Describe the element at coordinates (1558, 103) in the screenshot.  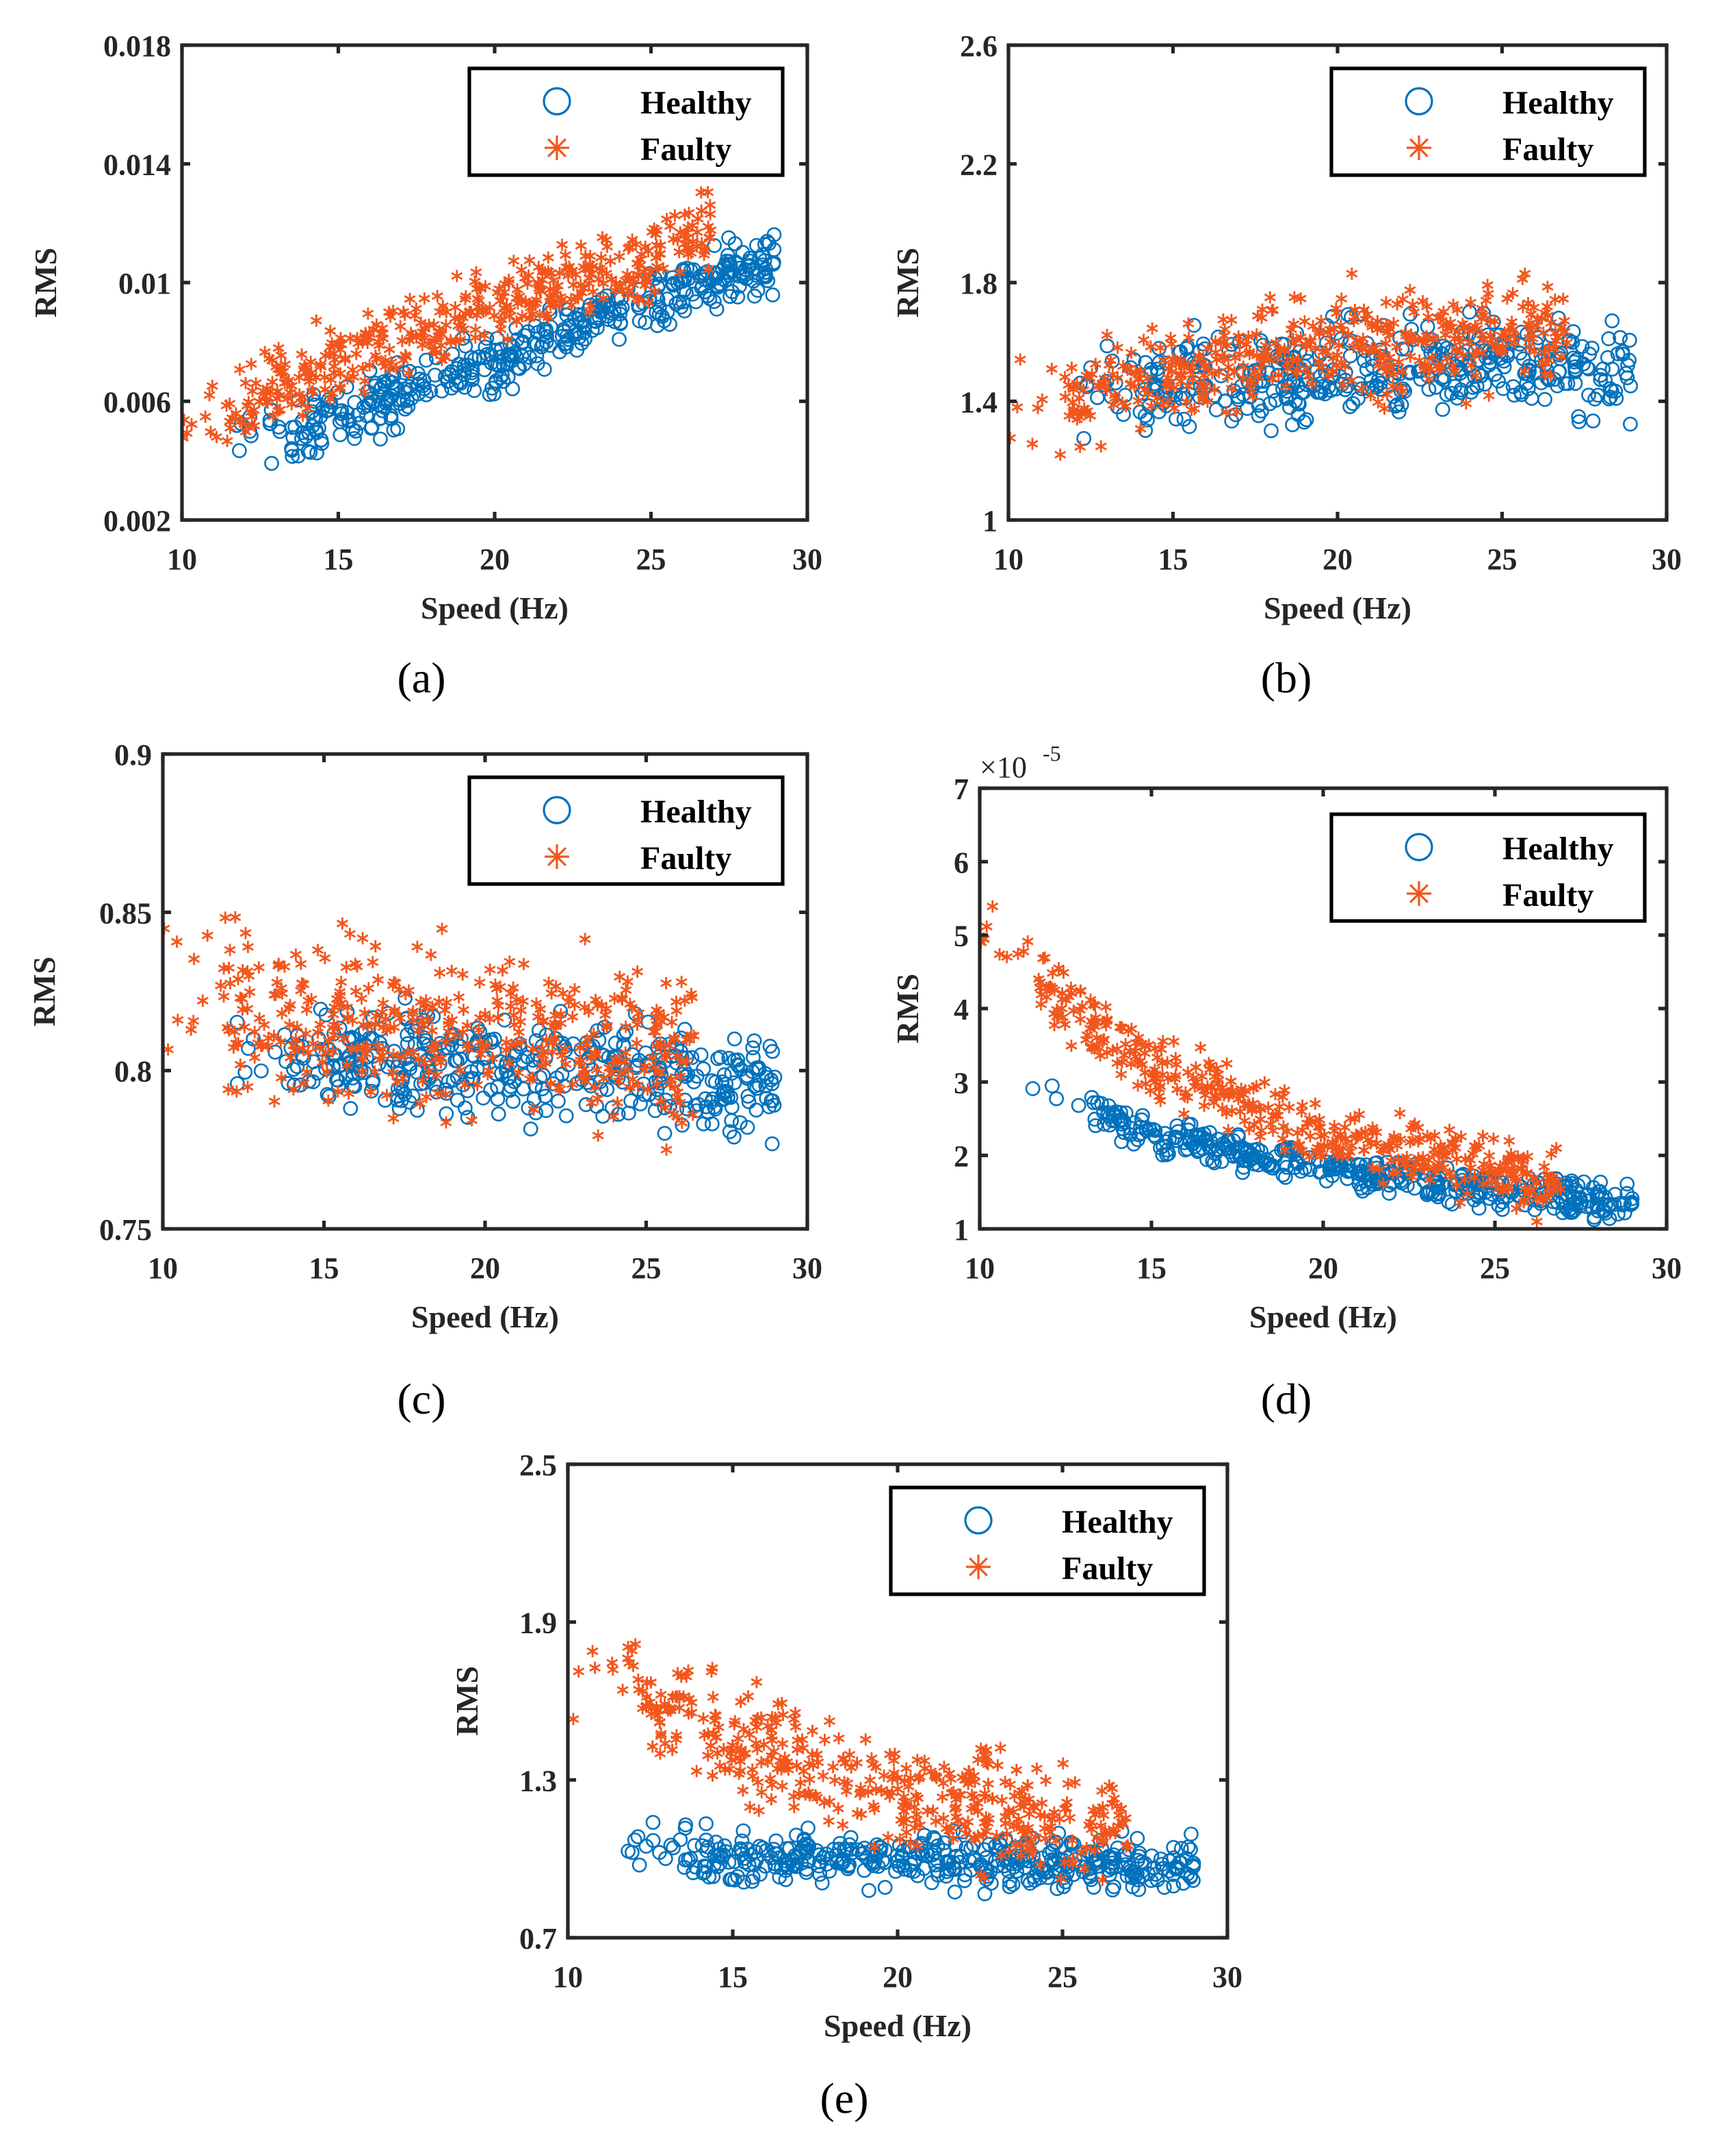
I see `legend-label-healthy: Healthy` at that location.